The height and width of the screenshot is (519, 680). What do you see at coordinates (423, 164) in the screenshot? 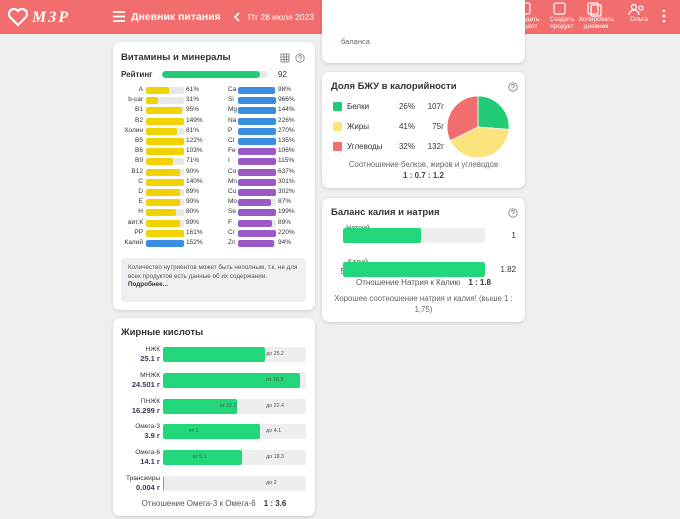
I see `pie-caption: Соотношение белков, жиров и углеводов` at bounding box center [423, 164].